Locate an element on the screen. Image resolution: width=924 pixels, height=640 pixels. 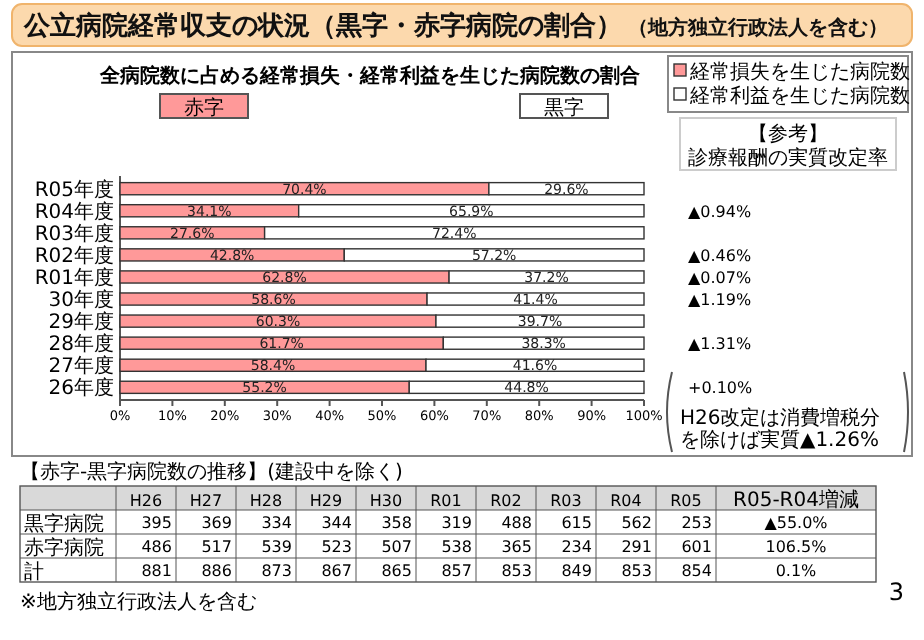
text: 507 is located at coordinates (396, 547).